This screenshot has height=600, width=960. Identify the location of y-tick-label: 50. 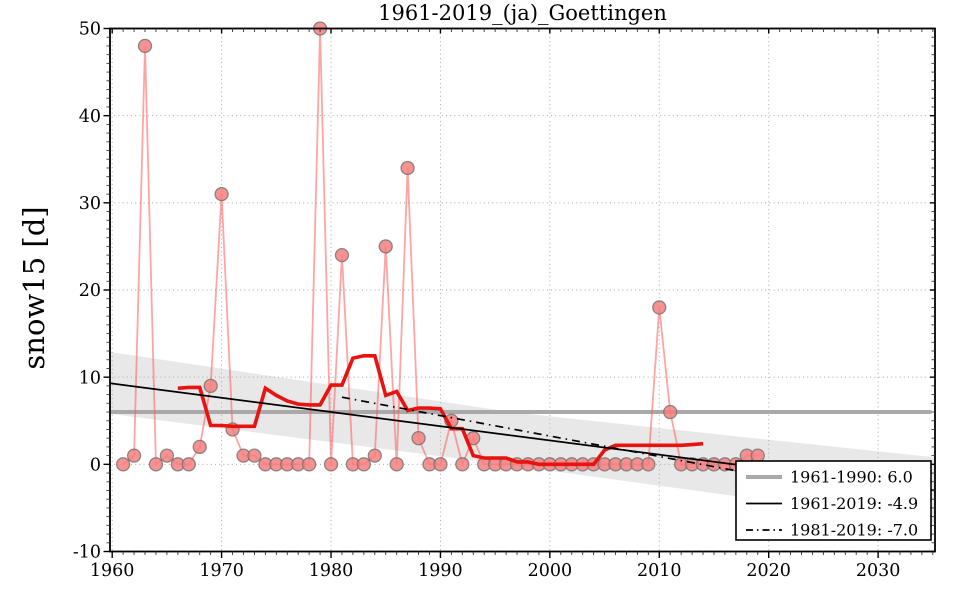
(90, 30).